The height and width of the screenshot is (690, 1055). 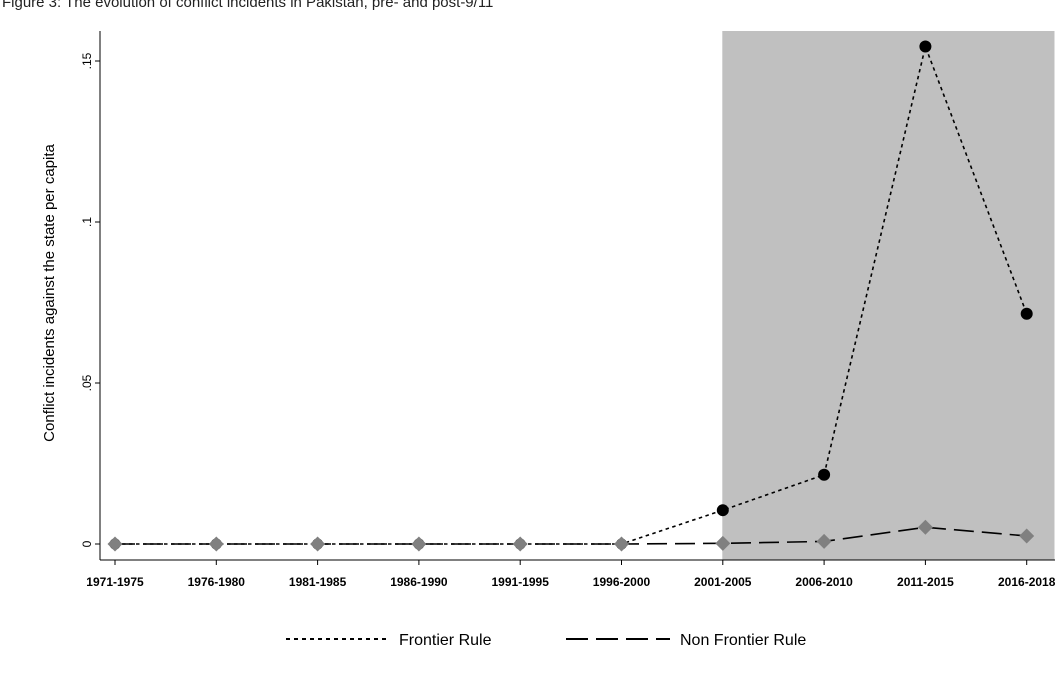 I want to click on x-tick-label-1986-1990: 1986-1990, so click(x=419, y=582).